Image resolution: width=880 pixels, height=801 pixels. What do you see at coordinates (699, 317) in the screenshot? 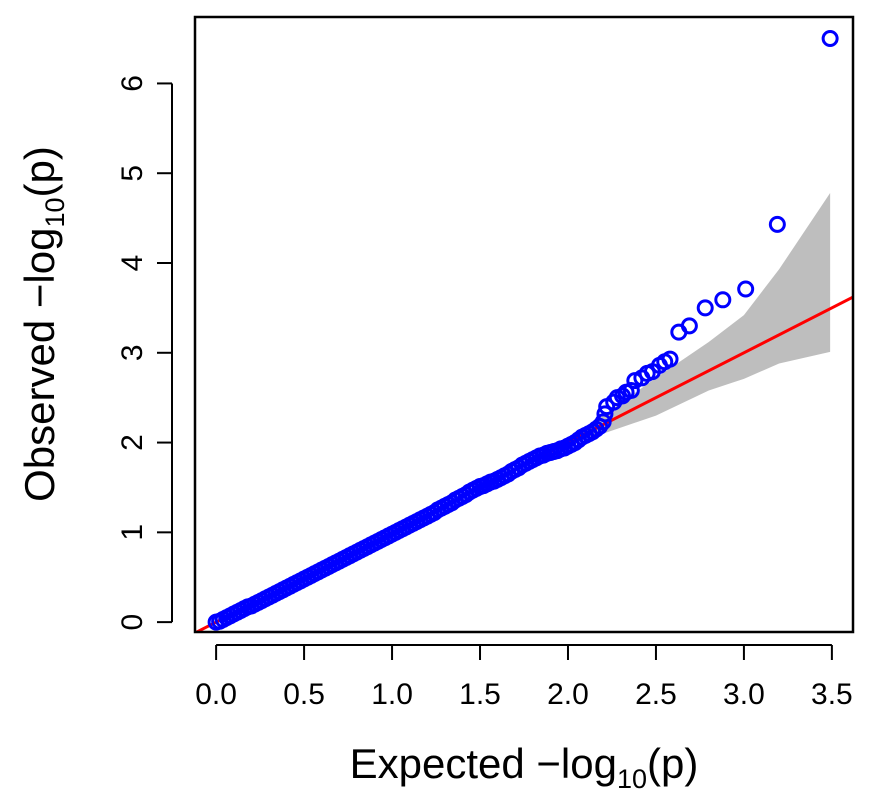
I see `confidence-band` at bounding box center [699, 317].